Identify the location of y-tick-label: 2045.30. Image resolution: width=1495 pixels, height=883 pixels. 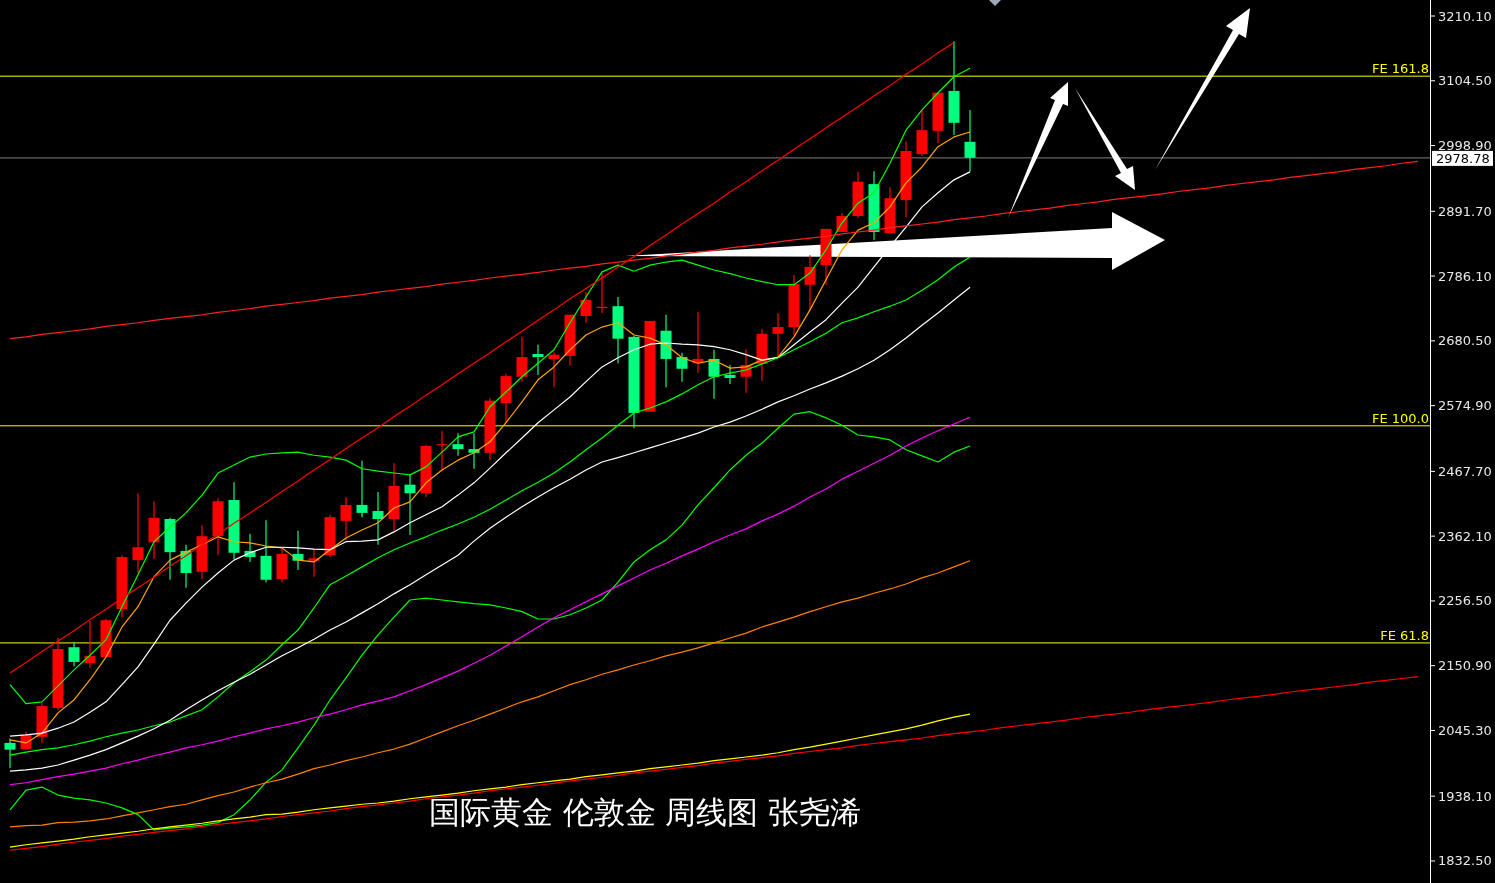
(1465, 730).